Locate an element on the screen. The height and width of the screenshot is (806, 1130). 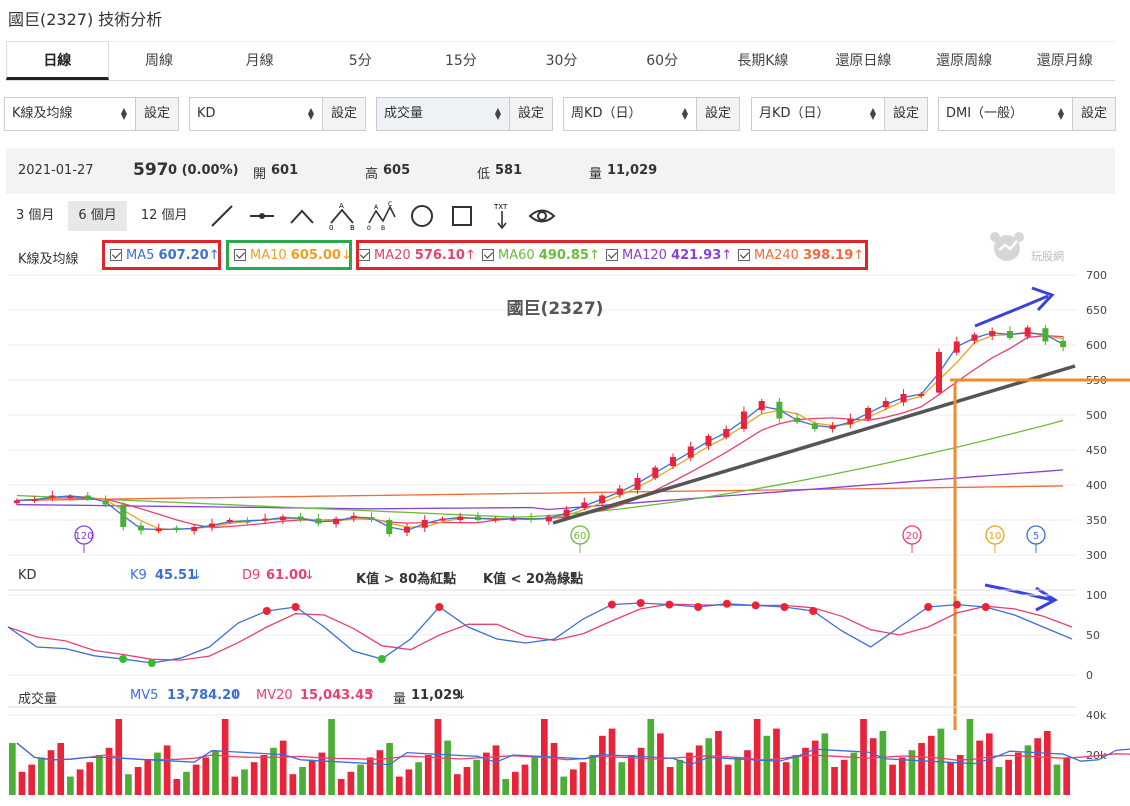
indicator-select-4: 周KD（日） ▲ ▼ is located at coordinates (629, 114).